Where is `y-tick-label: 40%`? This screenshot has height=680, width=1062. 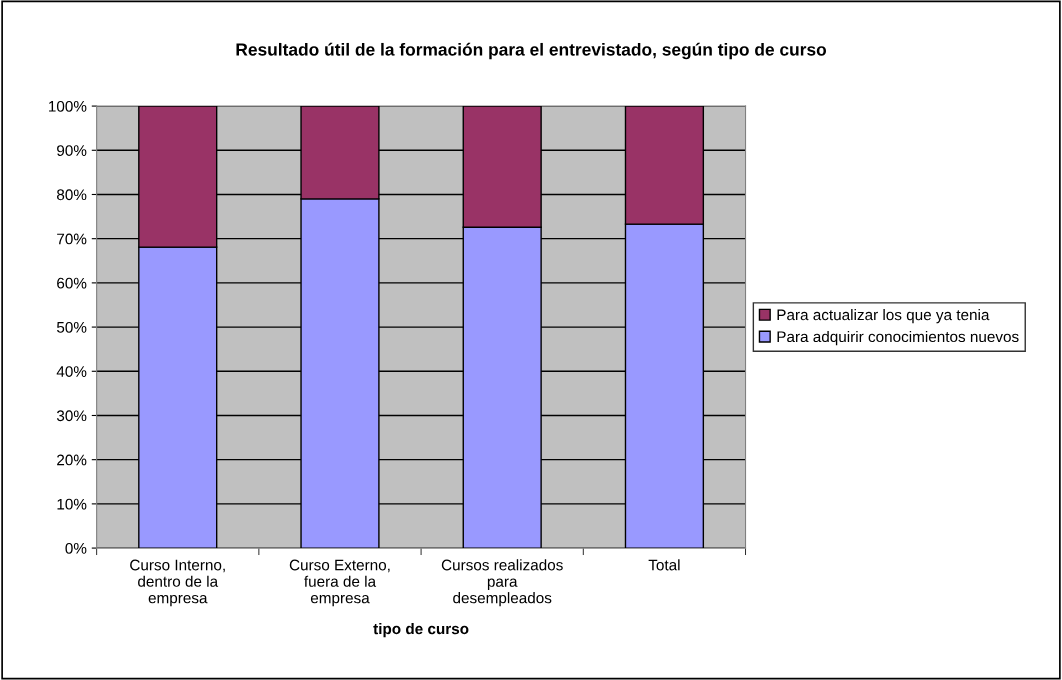 y-tick-label: 40% is located at coordinates (71, 371).